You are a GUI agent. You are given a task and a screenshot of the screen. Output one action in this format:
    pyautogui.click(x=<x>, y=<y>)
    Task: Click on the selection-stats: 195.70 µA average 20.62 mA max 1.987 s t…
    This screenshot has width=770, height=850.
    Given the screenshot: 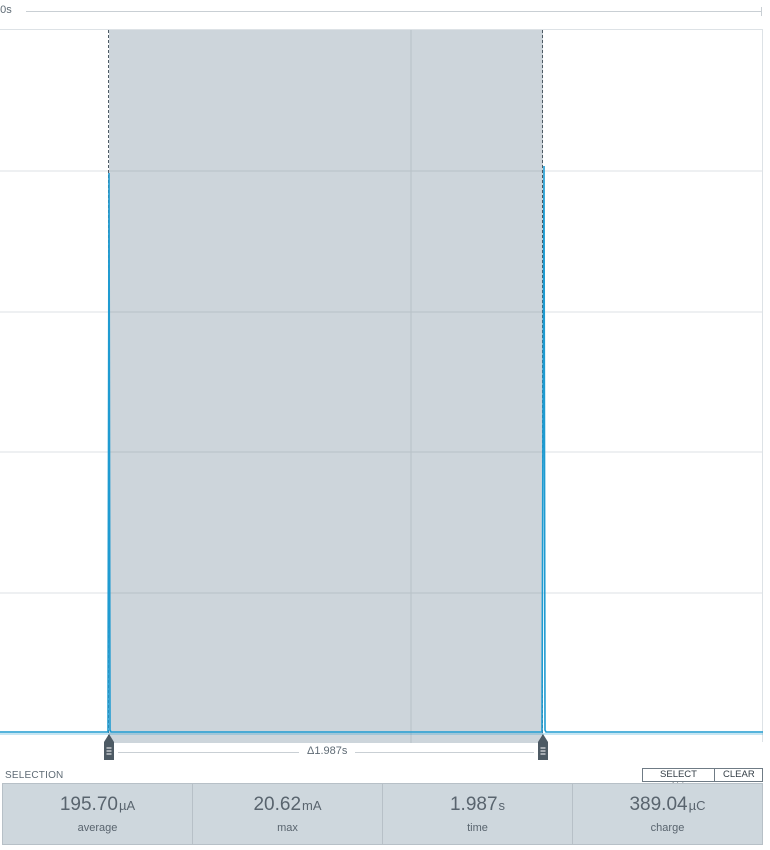 What is the action you would take?
    pyautogui.click(x=382, y=814)
    